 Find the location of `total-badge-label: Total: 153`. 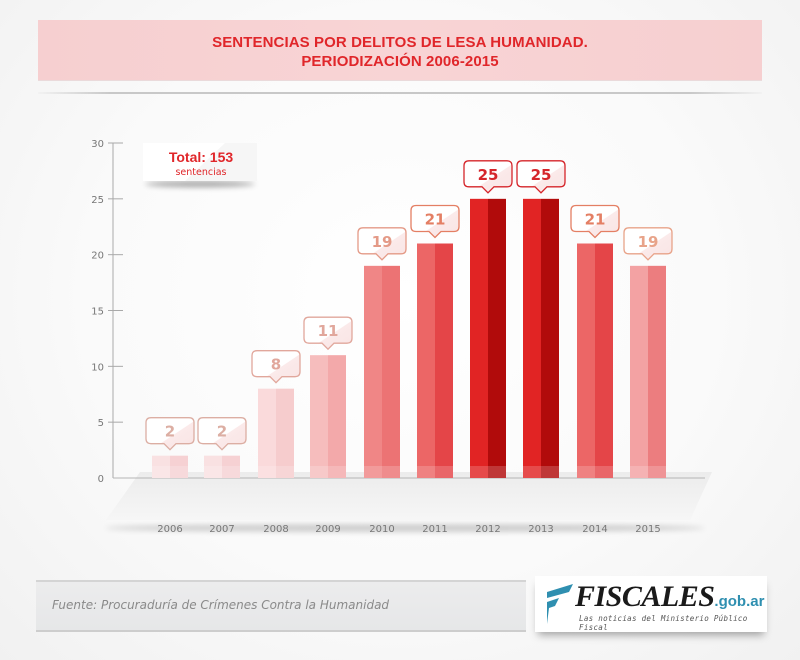

total-badge-label: Total: 153 is located at coordinates (201, 157).